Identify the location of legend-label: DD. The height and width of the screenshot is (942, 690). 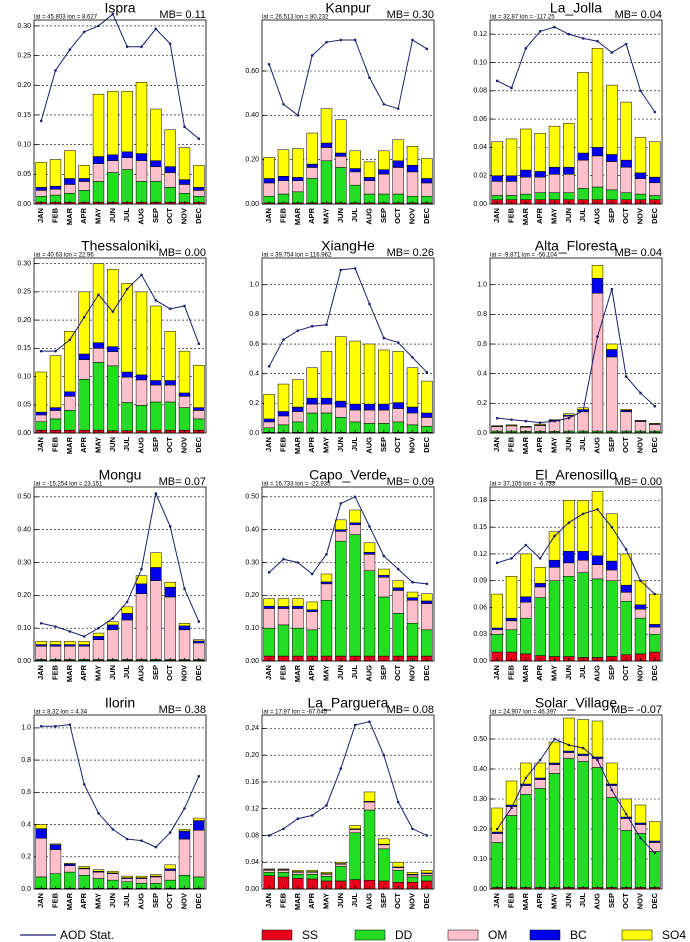
(404, 935).